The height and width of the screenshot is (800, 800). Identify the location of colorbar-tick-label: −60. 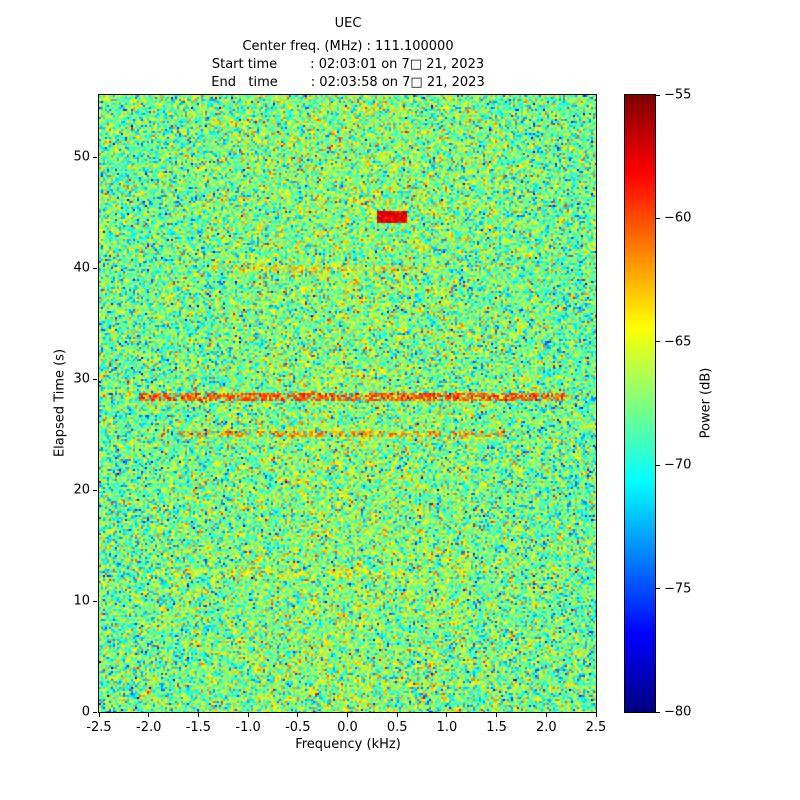
(678, 218).